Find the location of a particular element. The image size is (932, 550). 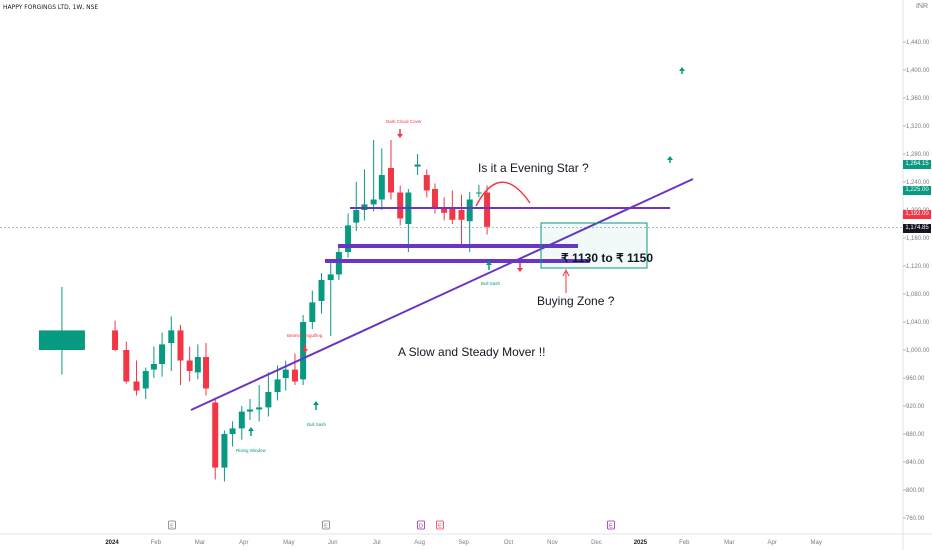

price-tick-label: 920.00 is located at coordinates (915, 407).